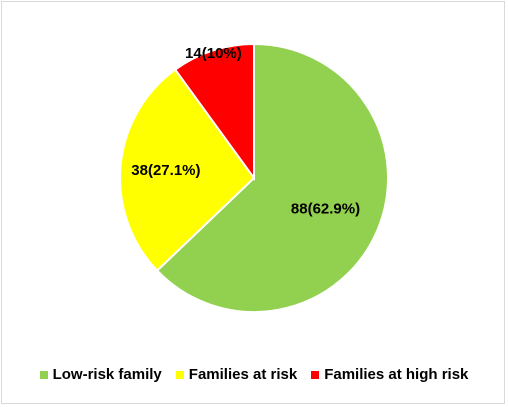 The image size is (508, 407). I want to click on pie-slice-families-at-risk, so click(187, 170).